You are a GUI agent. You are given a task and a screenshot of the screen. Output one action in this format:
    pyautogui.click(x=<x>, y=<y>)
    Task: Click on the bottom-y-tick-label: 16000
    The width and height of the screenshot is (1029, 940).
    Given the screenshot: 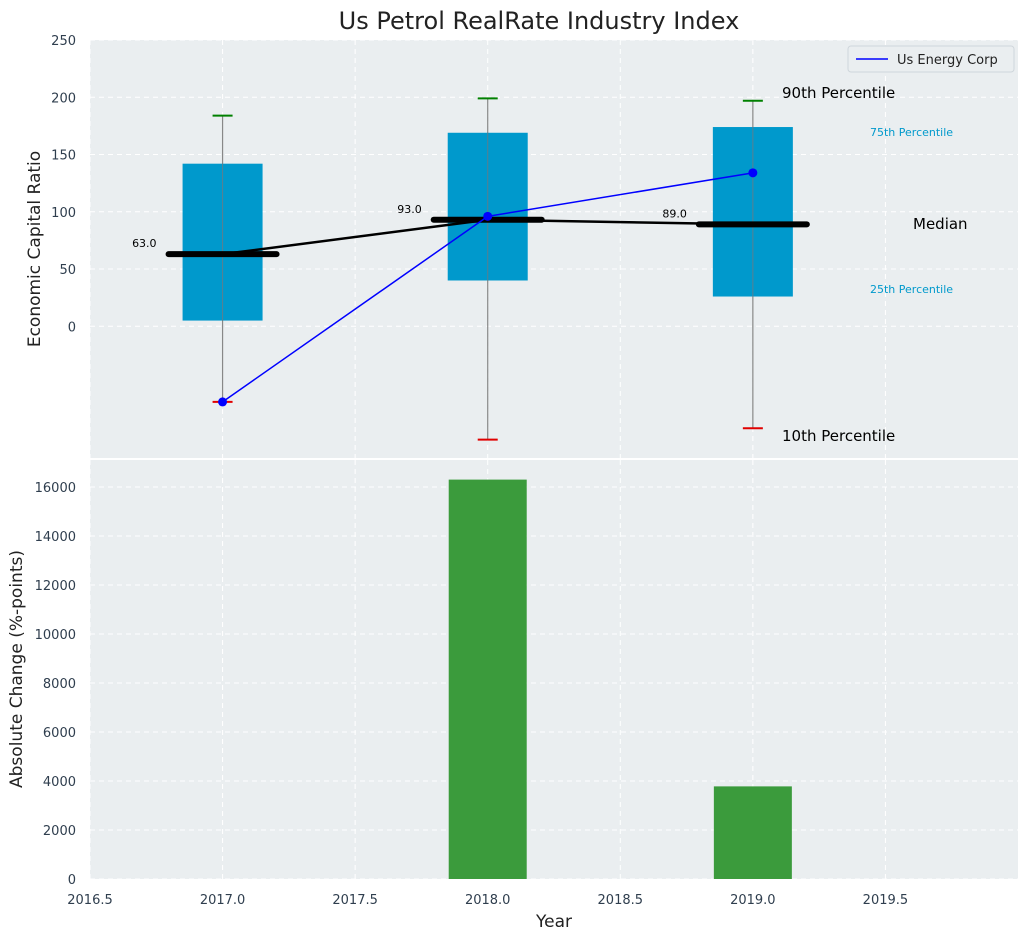 What is the action you would take?
    pyautogui.click(x=55, y=488)
    